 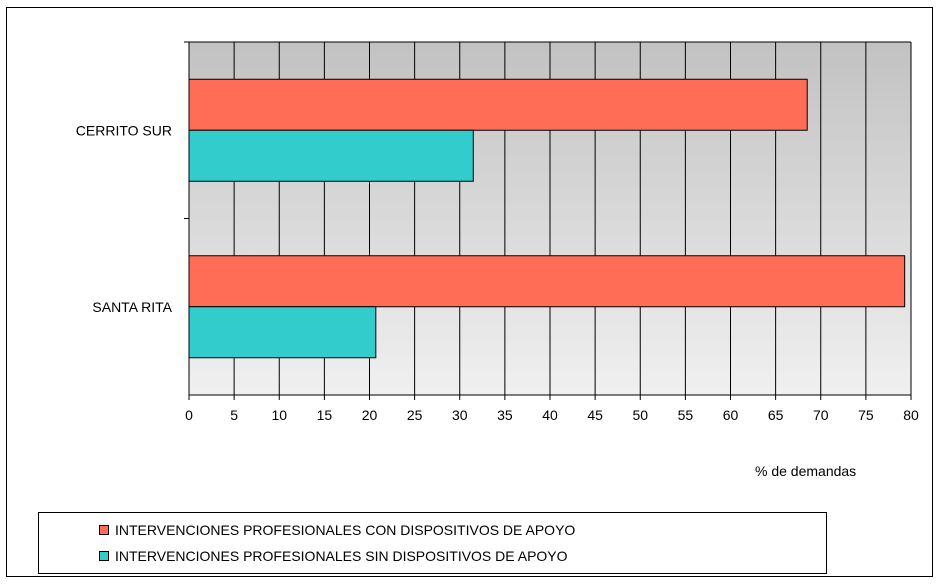 What do you see at coordinates (505, 415) in the screenshot?
I see `x-tick-label-7: 35` at bounding box center [505, 415].